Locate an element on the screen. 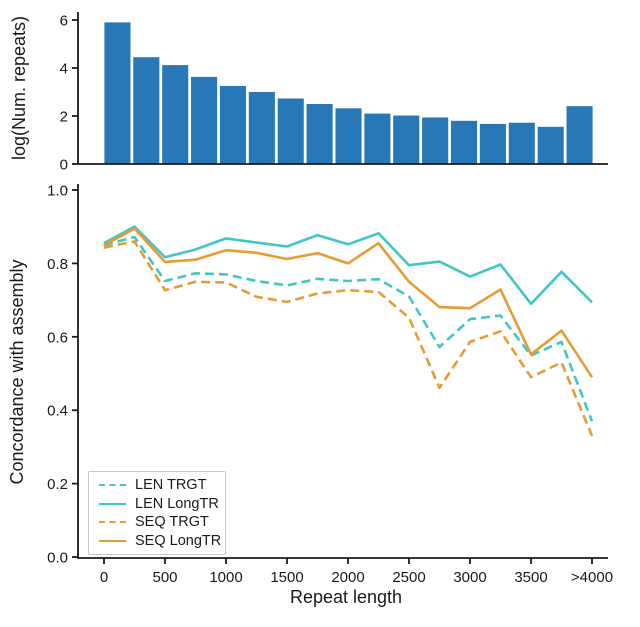  bottom-y-tick-label: 0.8 is located at coordinates (57, 264).